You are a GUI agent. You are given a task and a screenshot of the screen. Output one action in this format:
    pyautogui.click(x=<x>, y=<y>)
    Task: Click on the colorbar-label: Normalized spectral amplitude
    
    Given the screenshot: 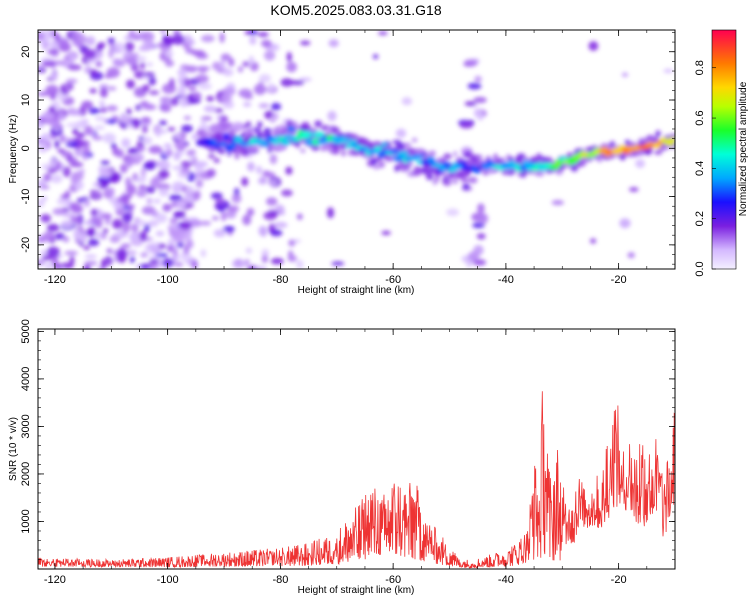 What is the action you would take?
    pyautogui.click(x=743, y=148)
    